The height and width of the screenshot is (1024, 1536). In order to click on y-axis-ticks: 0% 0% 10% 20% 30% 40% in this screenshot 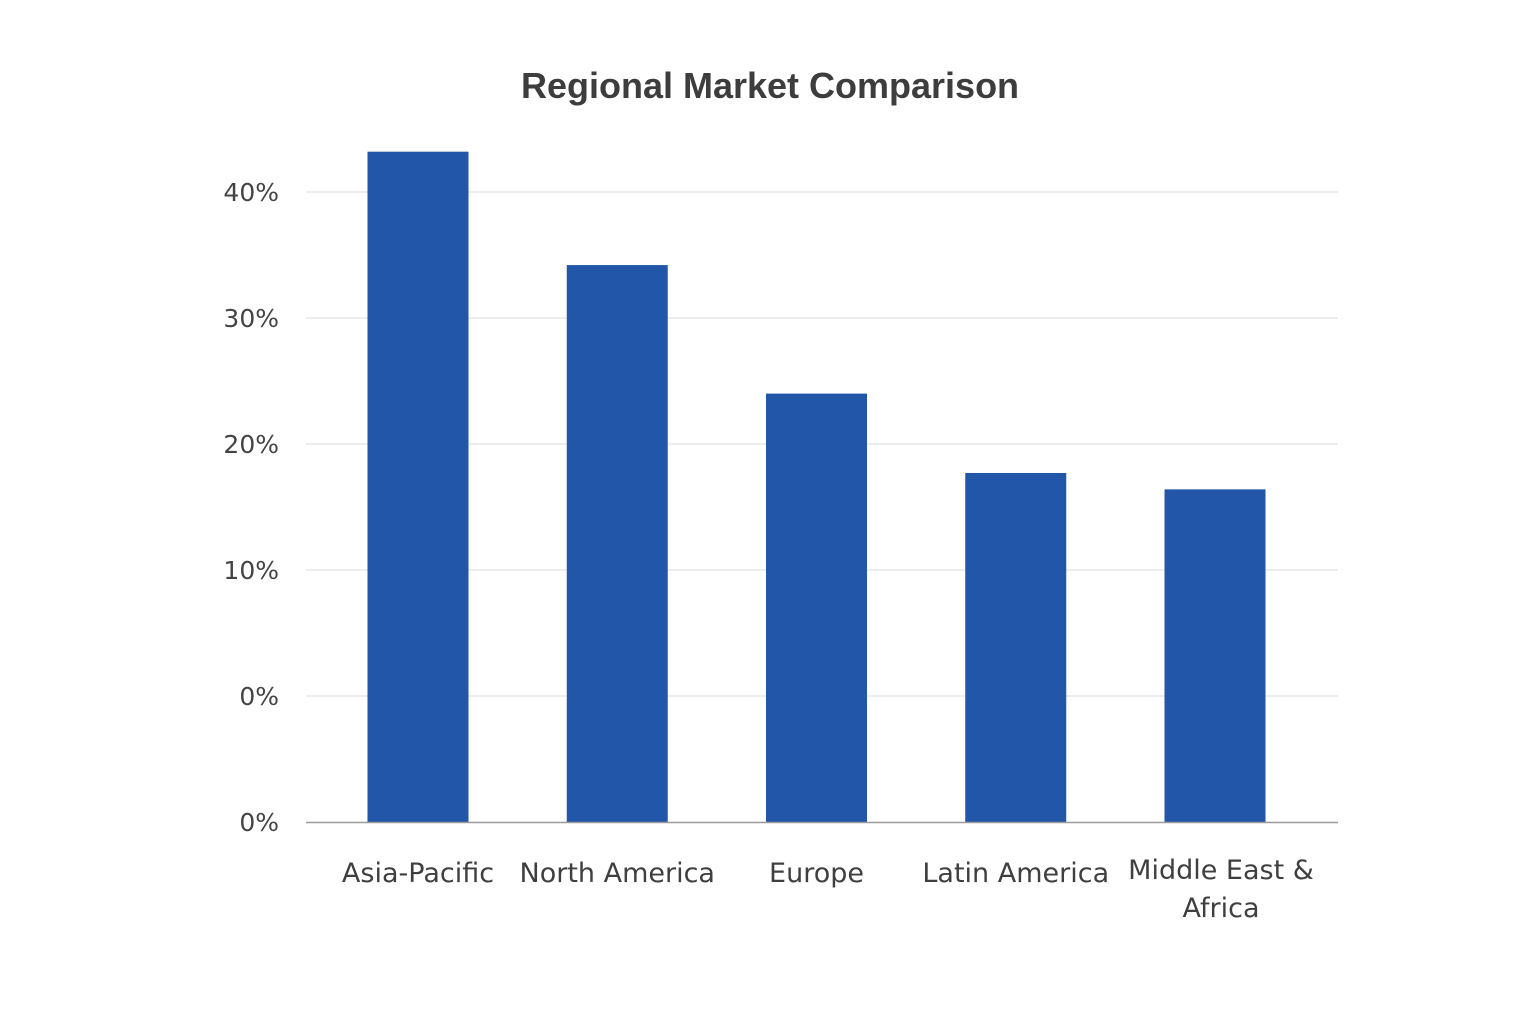, I will do `click(251, 507)`.